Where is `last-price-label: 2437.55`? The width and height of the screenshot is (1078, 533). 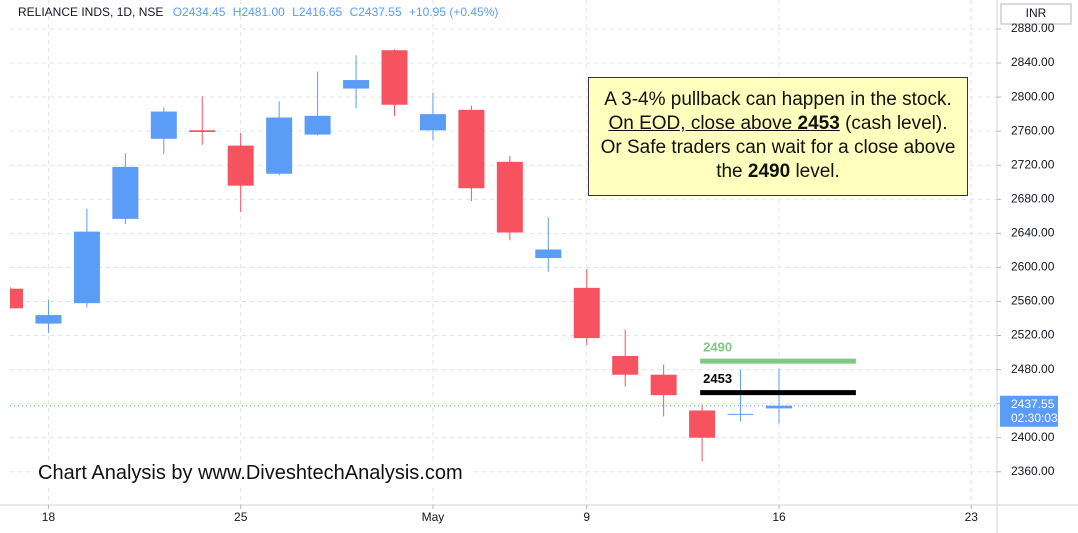 last-price-label: 2437.55 is located at coordinates (1033, 404).